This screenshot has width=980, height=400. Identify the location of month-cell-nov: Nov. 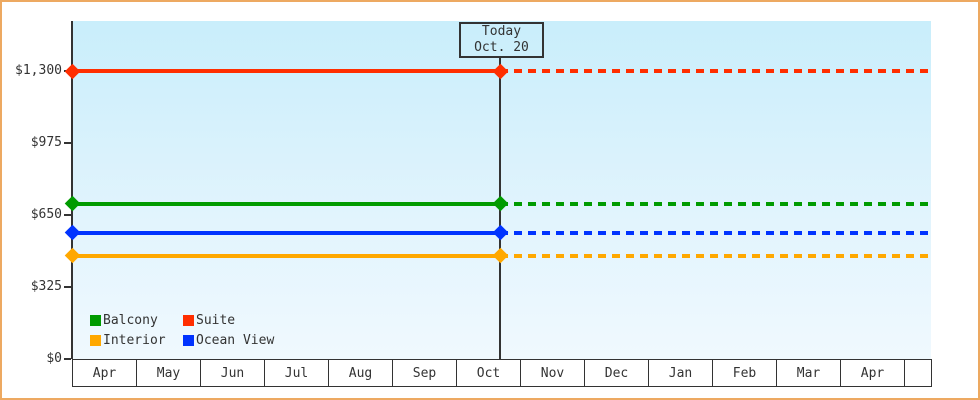
(553, 373).